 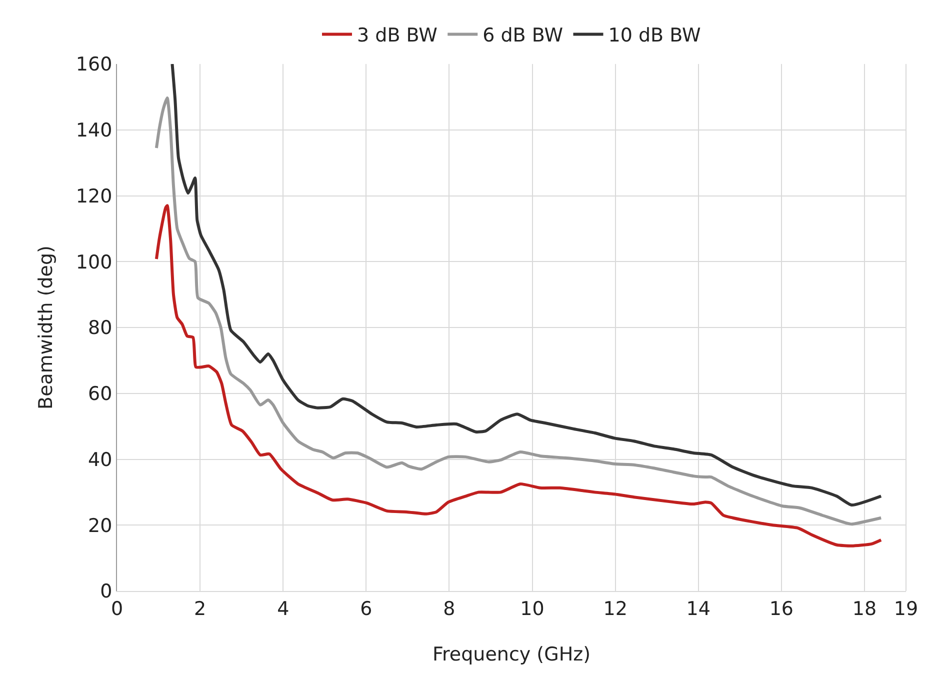 What do you see at coordinates (100, 328) in the screenshot?
I see `y-tick-label: 80` at bounding box center [100, 328].